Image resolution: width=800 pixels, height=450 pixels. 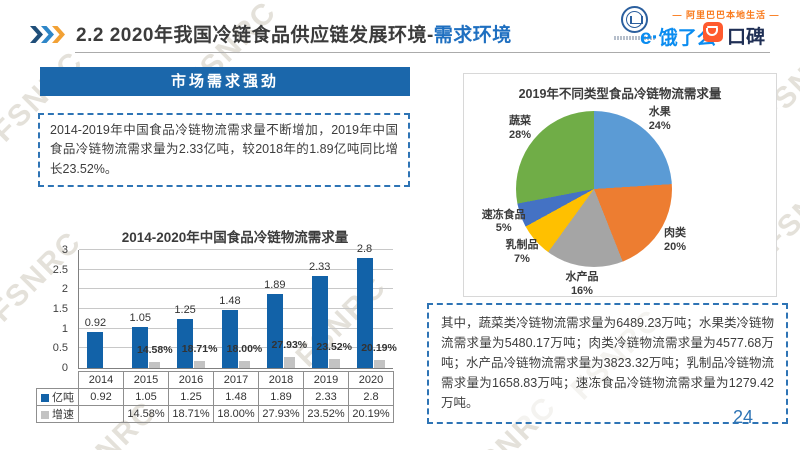 I want to click on table-legend-cell: 增速, so click(x=57, y=414).